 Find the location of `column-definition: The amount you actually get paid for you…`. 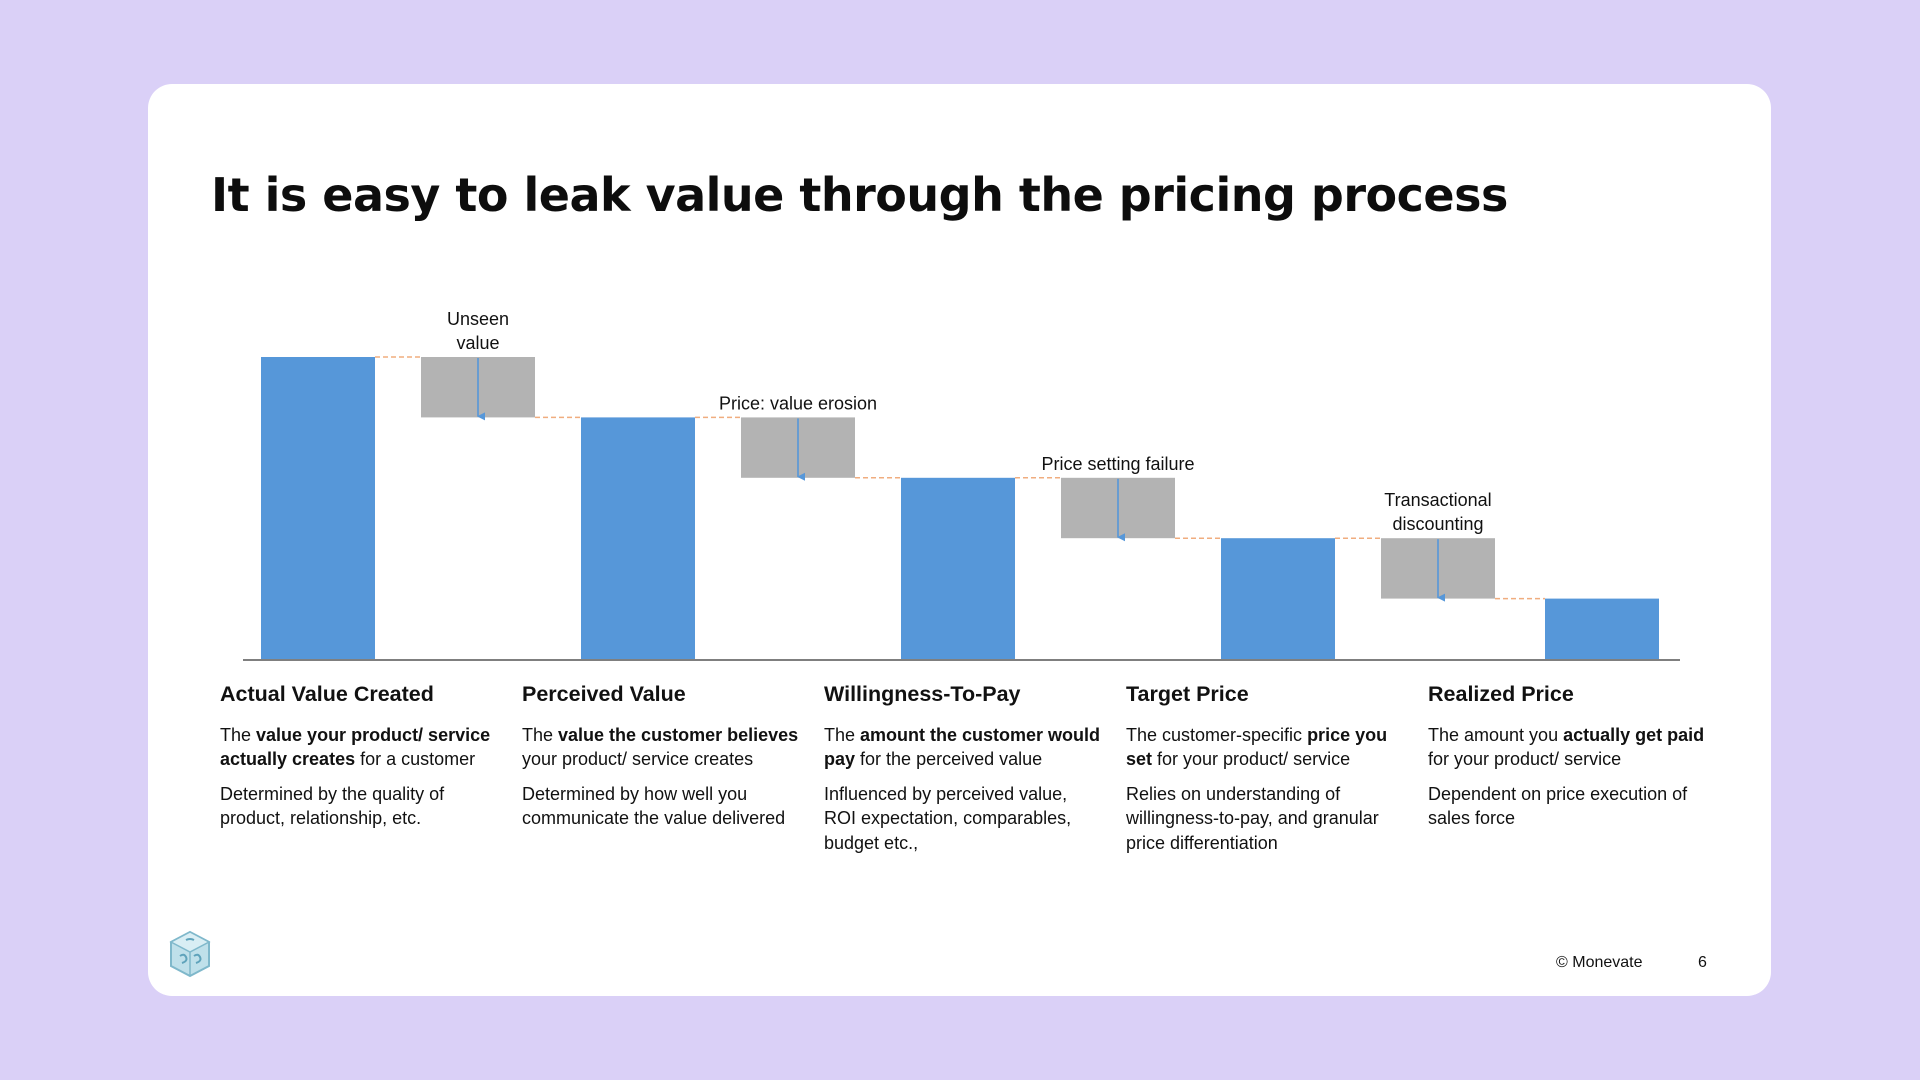

column-definition: The amount you actually get paid for you… is located at coordinates (1568, 747).